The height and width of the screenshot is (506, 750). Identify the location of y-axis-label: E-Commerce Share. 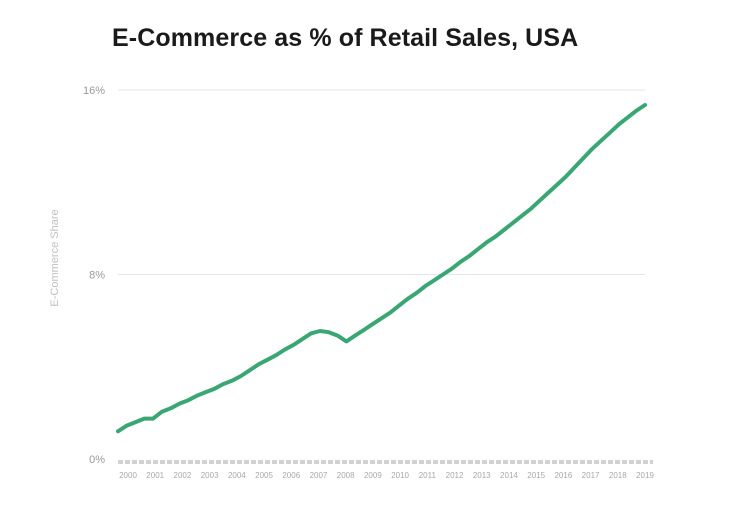
(55, 257).